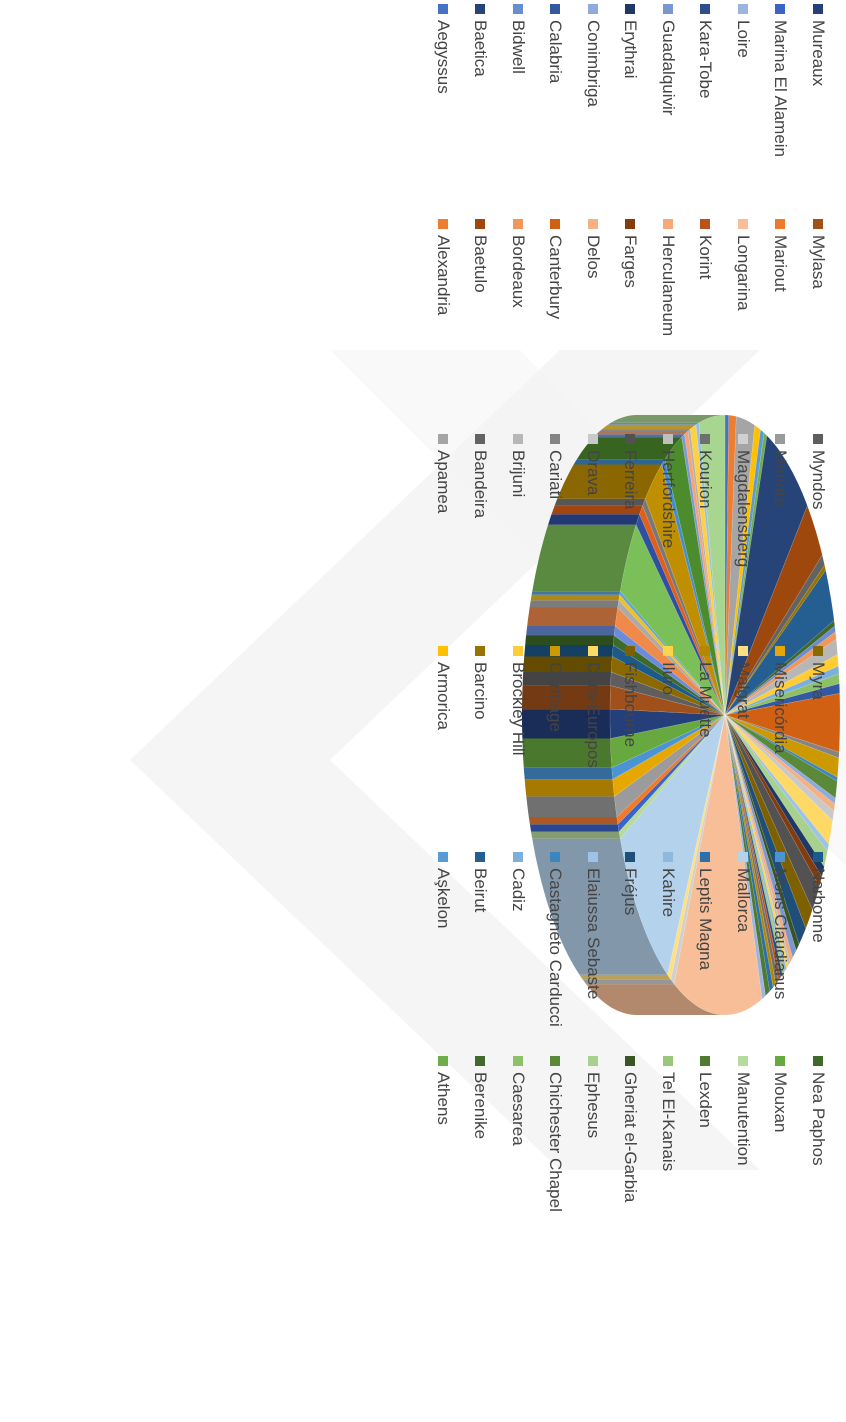 The height and width of the screenshot is (1422, 846). Describe the element at coordinates (743, 892) in the screenshot. I see `legend-item: Mallorca` at that location.